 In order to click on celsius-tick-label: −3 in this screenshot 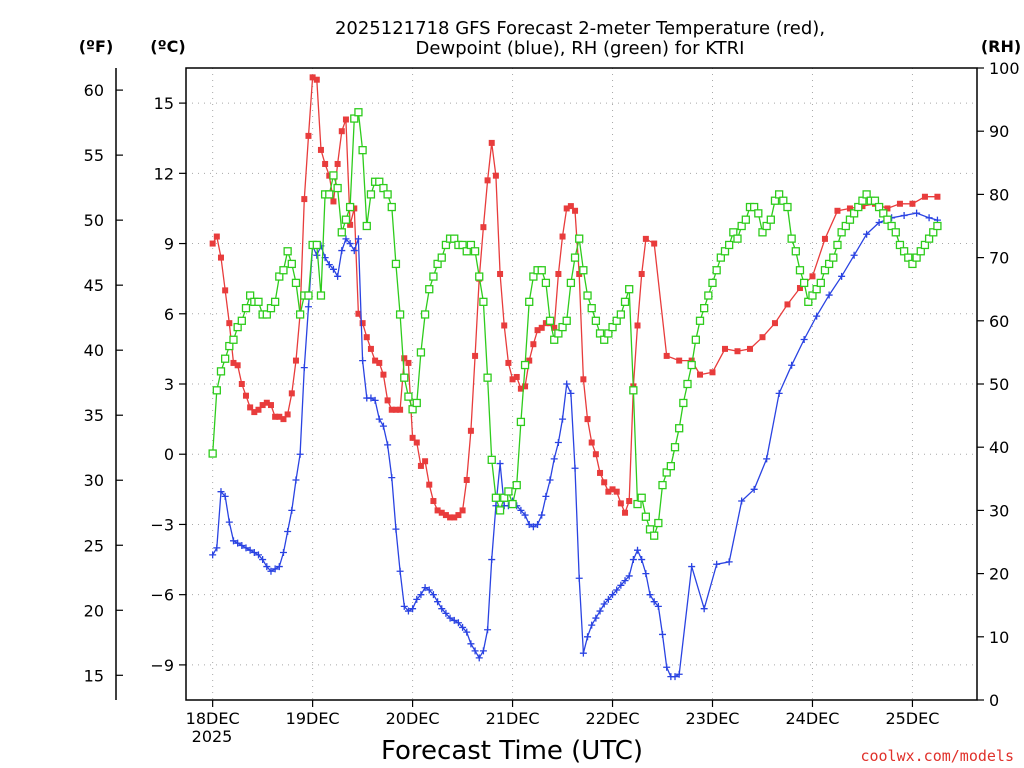, I will do `click(162, 524)`.